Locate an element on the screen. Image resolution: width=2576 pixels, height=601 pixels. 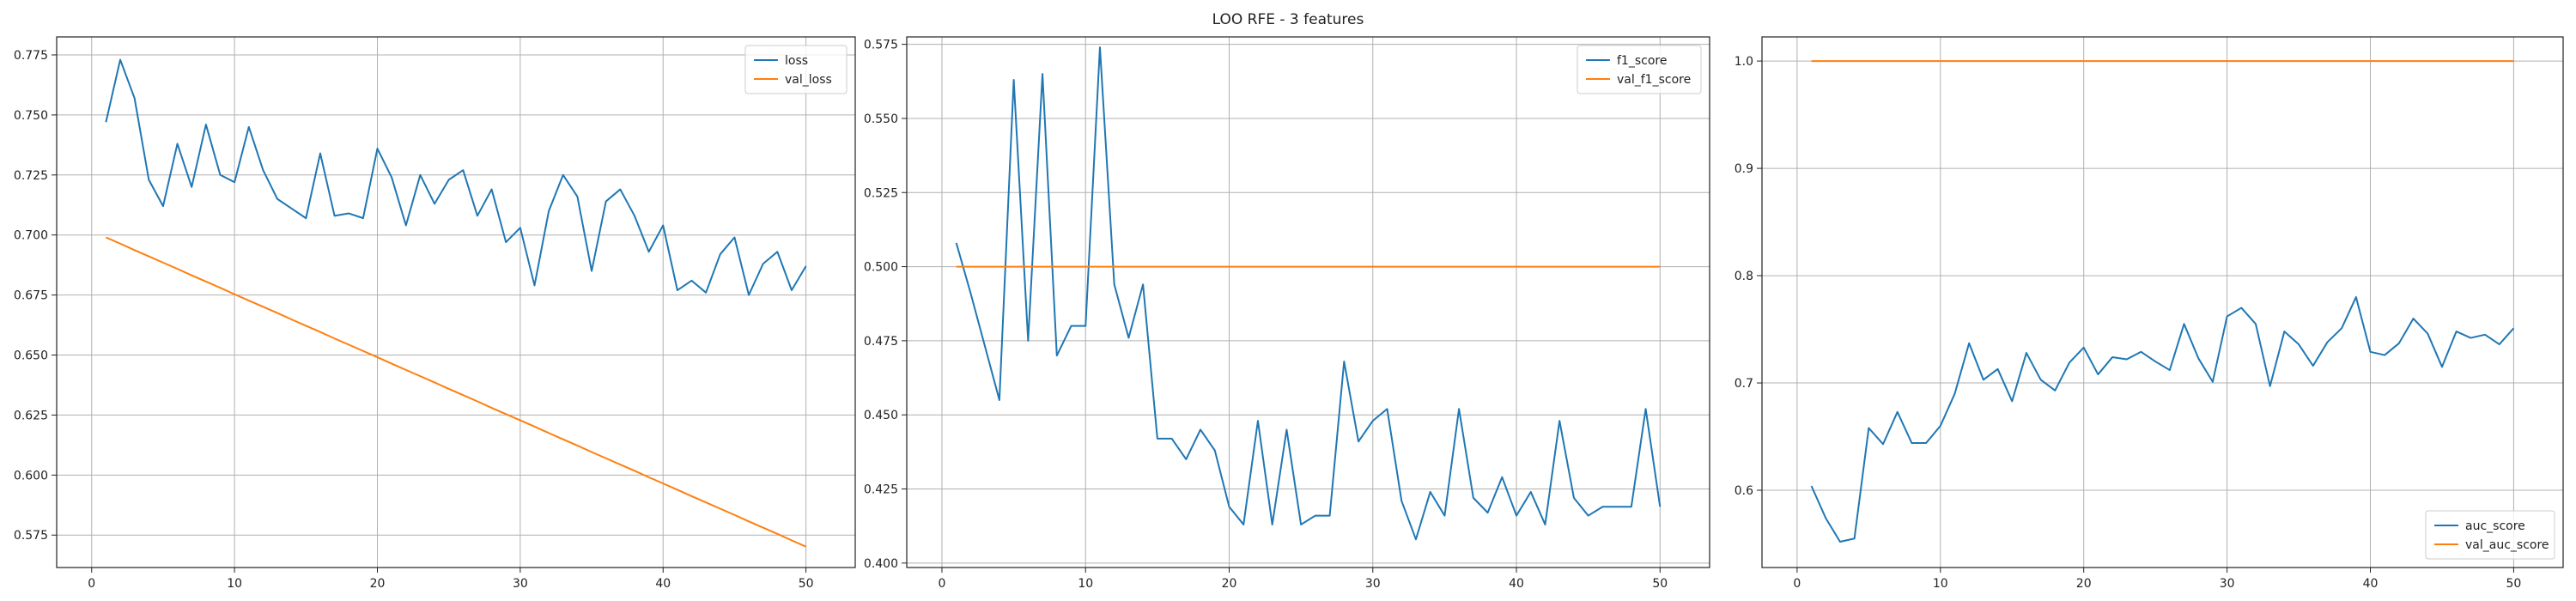
legend-label: val_auc_score is located at coordinates (2507, 545).